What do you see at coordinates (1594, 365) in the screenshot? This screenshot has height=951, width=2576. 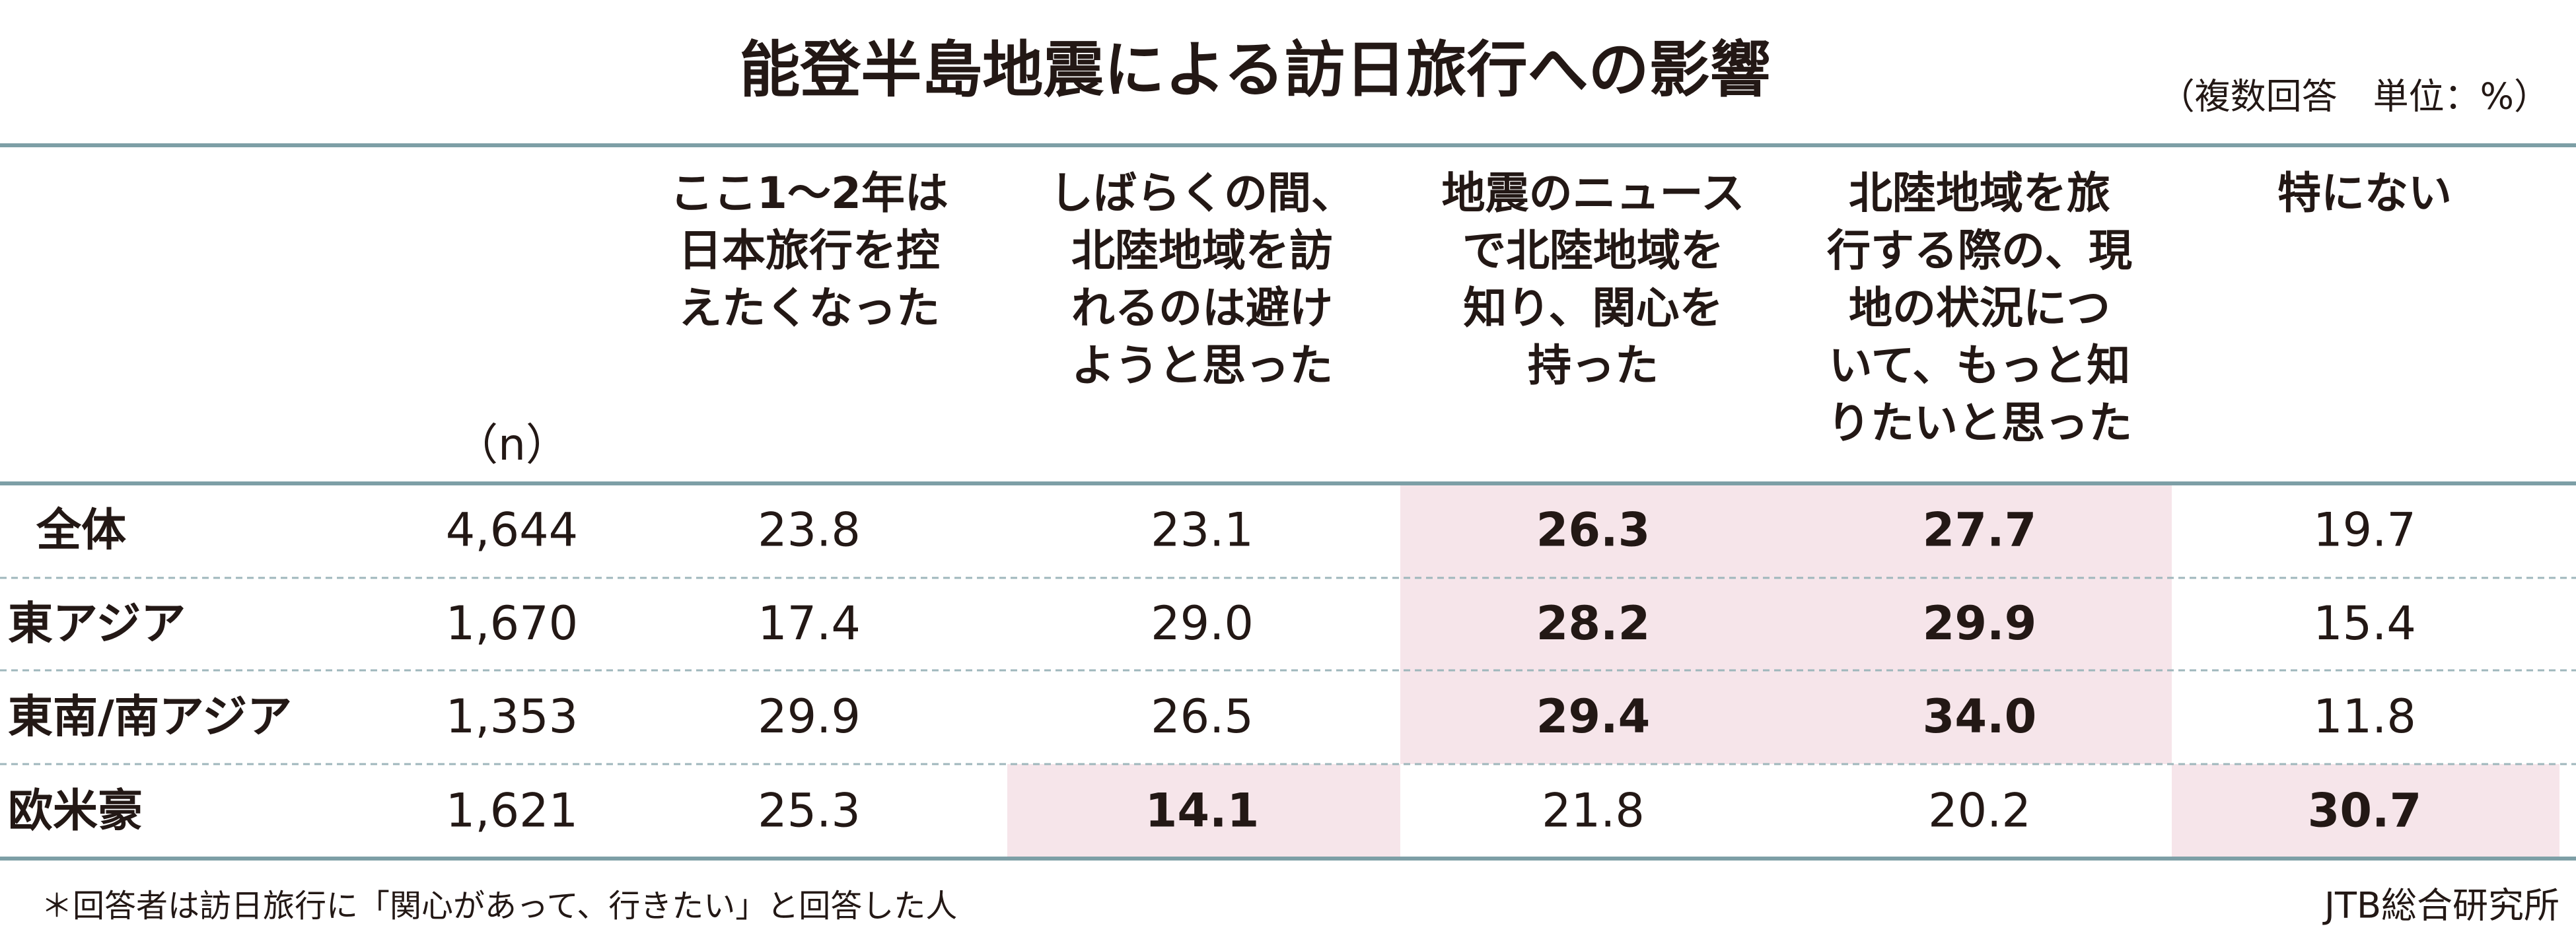 I see `column-header: 持った` at bounding box center [1594, 365].